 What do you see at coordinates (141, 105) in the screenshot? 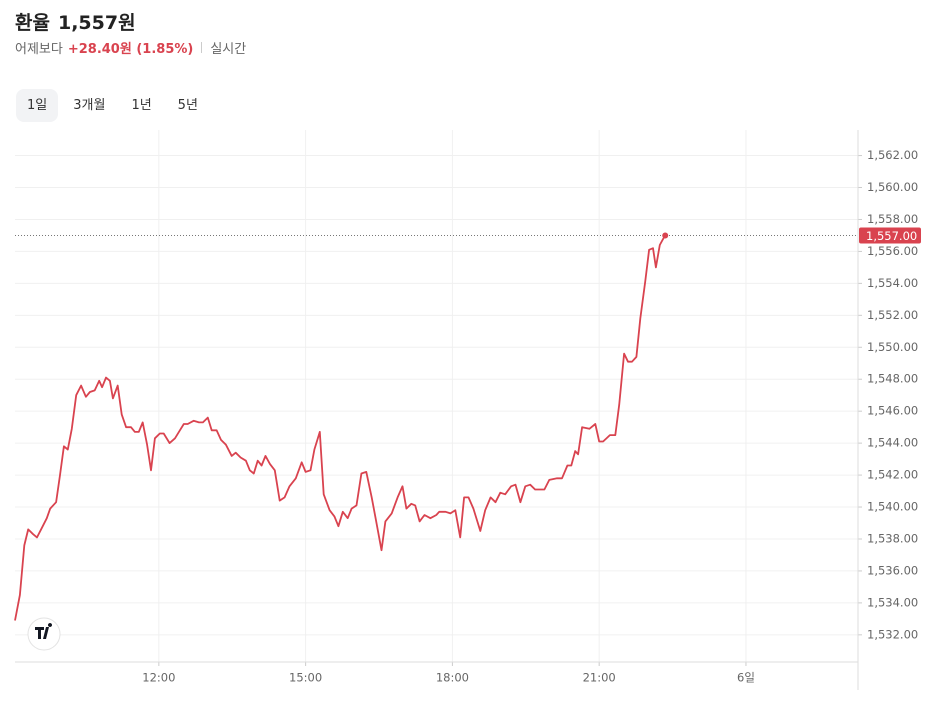
I see `range-tab: 1년` at bounding box center [141, 105].